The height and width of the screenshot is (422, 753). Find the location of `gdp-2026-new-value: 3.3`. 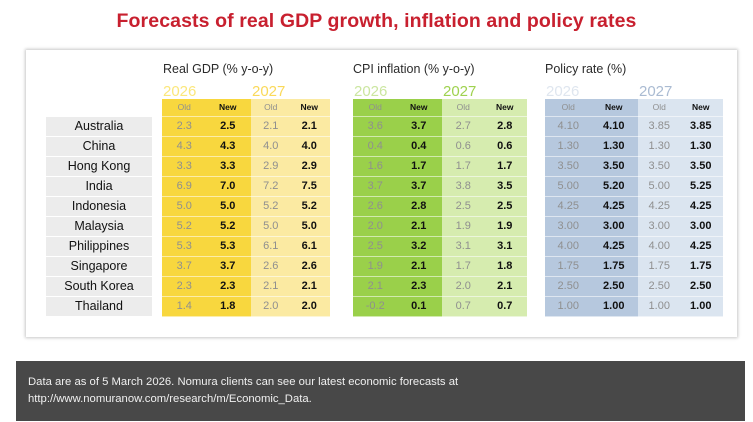

gdp-2026-new-value: 3.3 is located at coordinates (228, 166).